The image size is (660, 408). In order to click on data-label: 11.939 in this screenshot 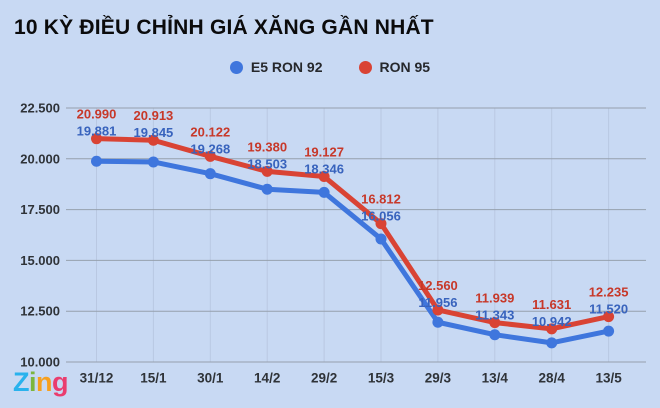, I will do `click(494, 298)`.